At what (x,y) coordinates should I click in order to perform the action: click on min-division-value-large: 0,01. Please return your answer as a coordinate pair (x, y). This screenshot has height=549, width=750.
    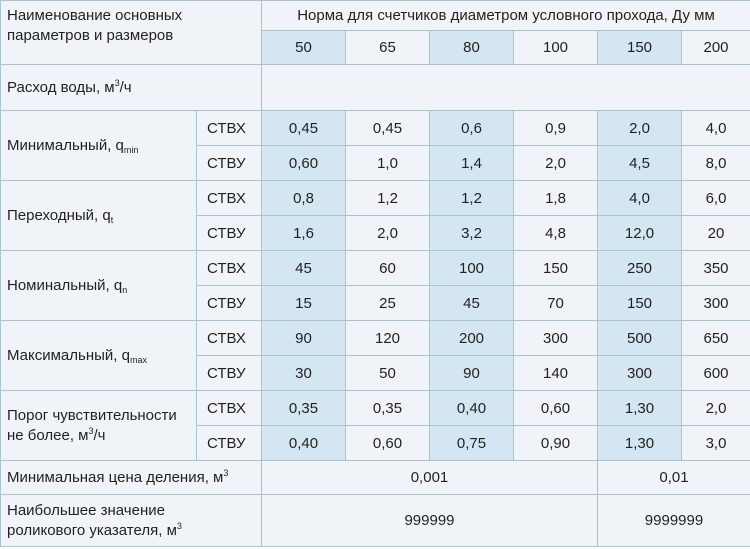
    Looking at the image, I should click on (673, 477).